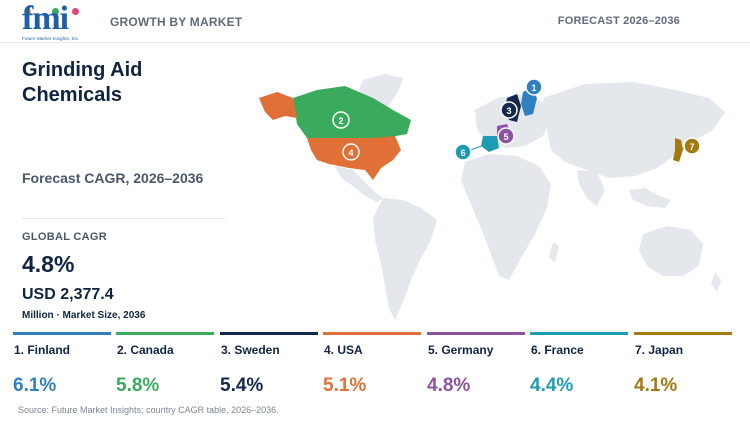  Describe the element at coordinates (165, 367) in the screenshot. I see `country-card-canada: 2. Canada 5.8%` at that location.